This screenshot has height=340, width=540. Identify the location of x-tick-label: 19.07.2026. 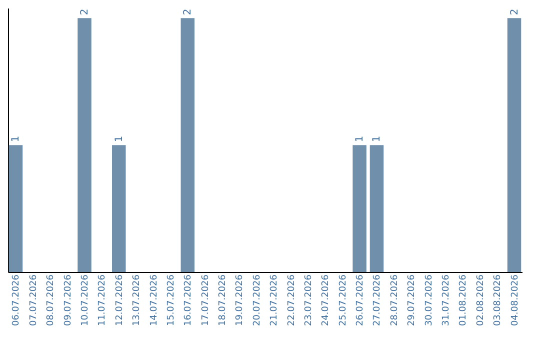
(240, 300).